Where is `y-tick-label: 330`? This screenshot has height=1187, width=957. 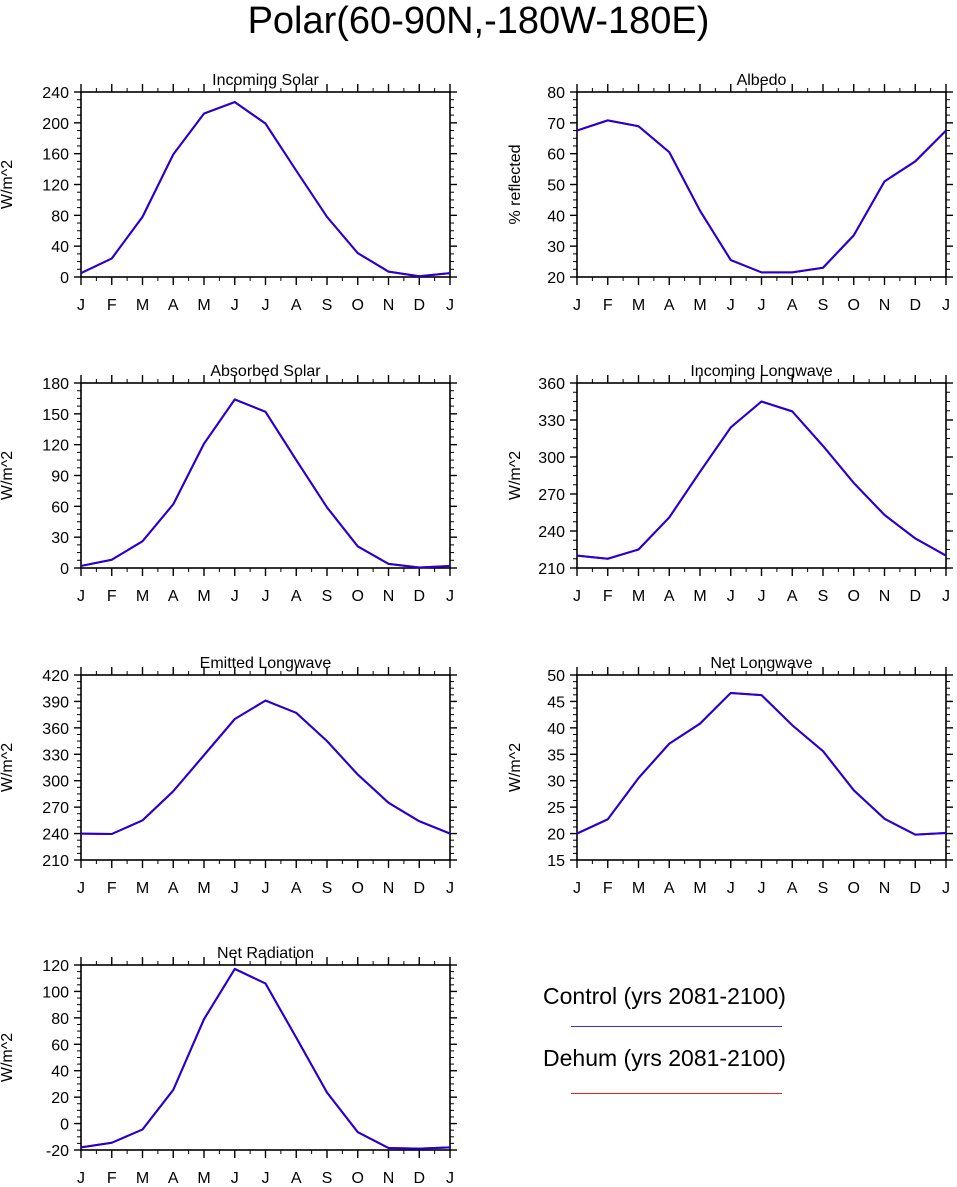 y-tick-label: 330 is located at coordinates (551, 421).